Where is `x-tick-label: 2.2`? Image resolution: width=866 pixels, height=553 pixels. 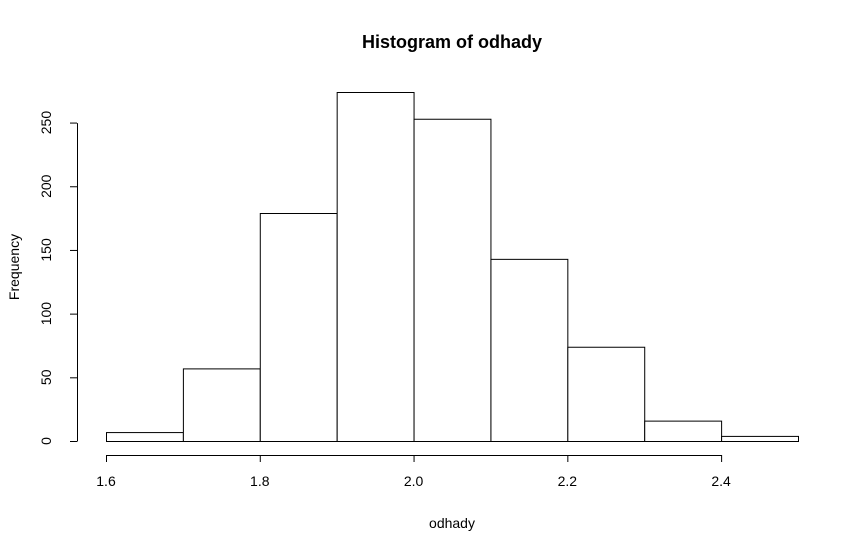
x-tick-label: 2.2 is located at coordinates (568, 481).